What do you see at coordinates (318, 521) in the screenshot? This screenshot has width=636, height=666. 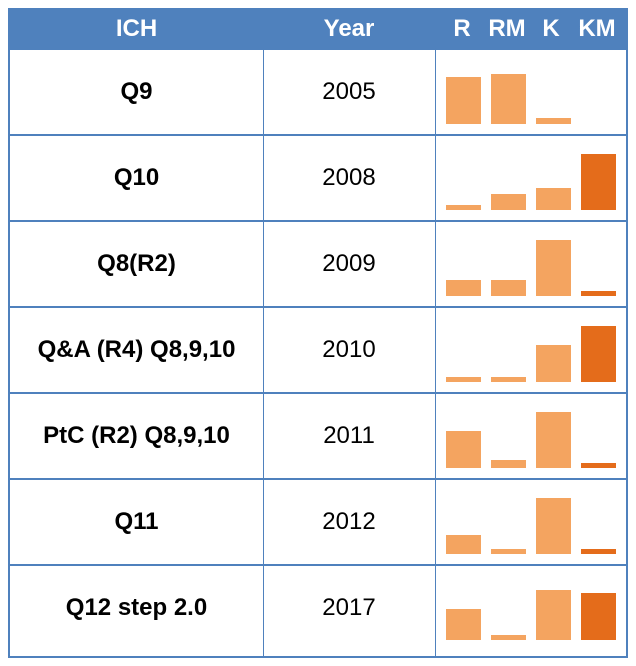 I see `table-row: Q11 2012` at bounding box center [318, 521].